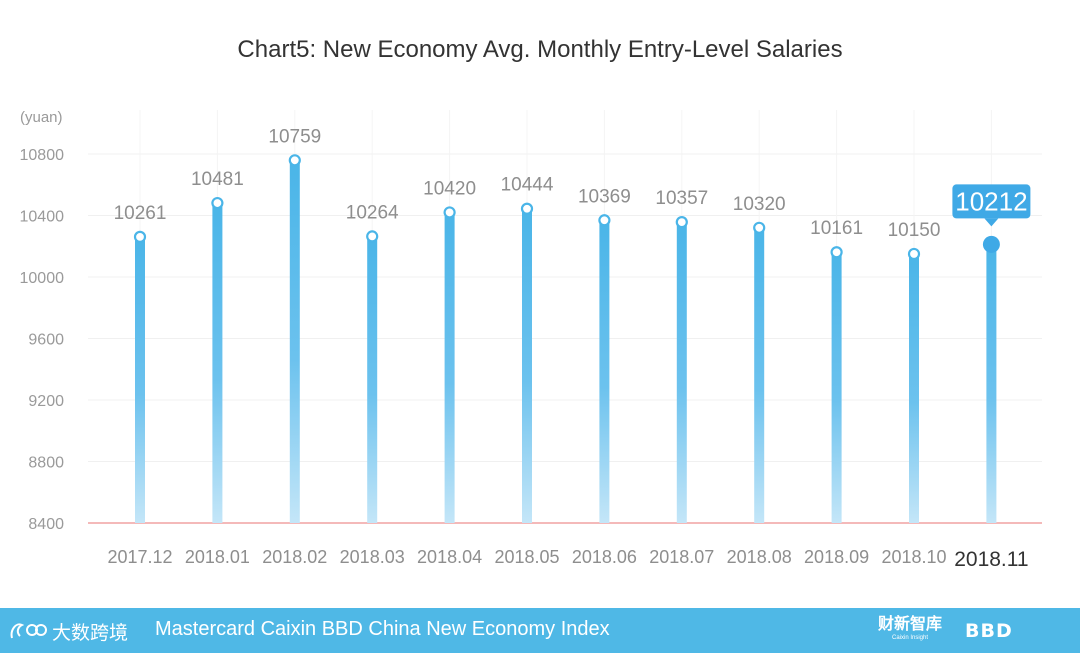 This screenshot has height=653, width=1080. Describe the element at coordinates (46, 401) in the screenshot. I see `y-tick-label: 9200` at that location.